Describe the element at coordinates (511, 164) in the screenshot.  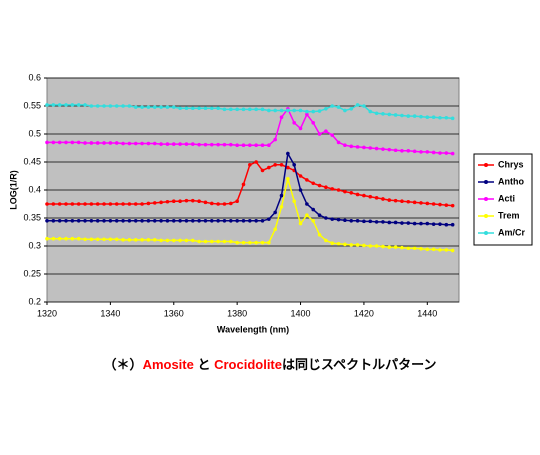
I see `legend-label: Chrys` at that location.